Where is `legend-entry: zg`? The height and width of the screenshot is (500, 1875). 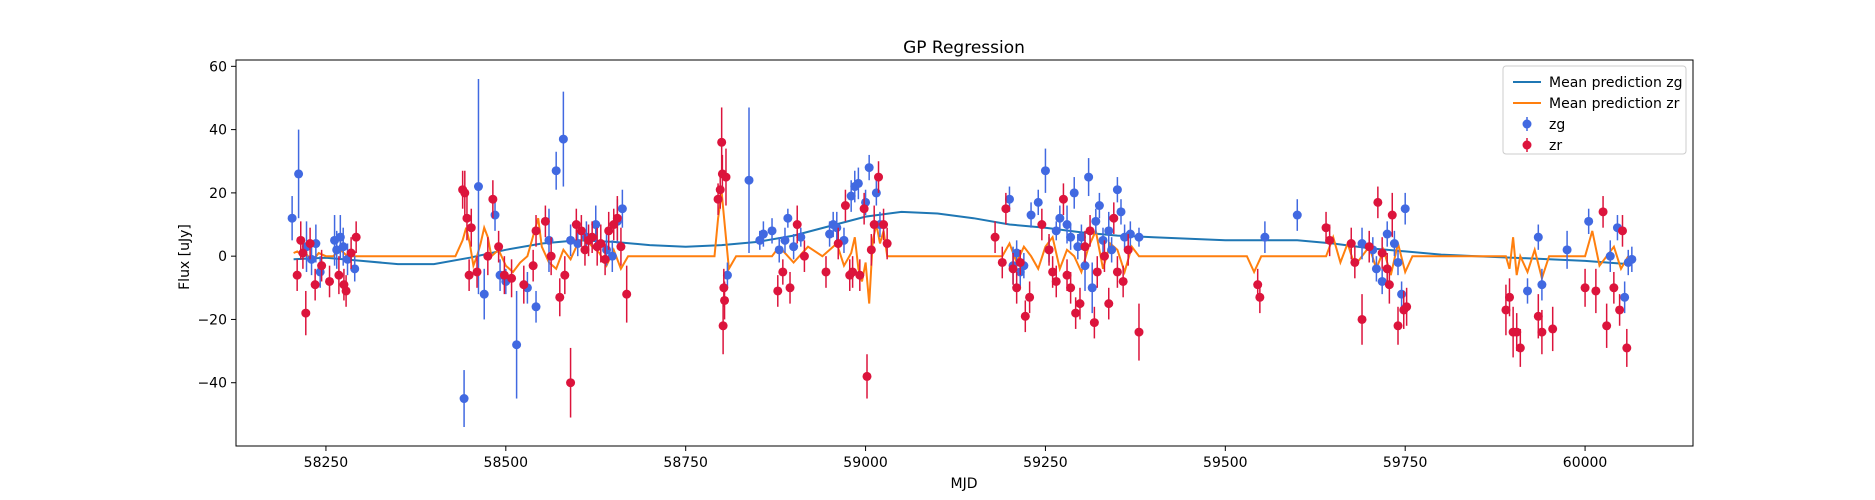 legend-entry: zg is located at coordinates (1543, 125).